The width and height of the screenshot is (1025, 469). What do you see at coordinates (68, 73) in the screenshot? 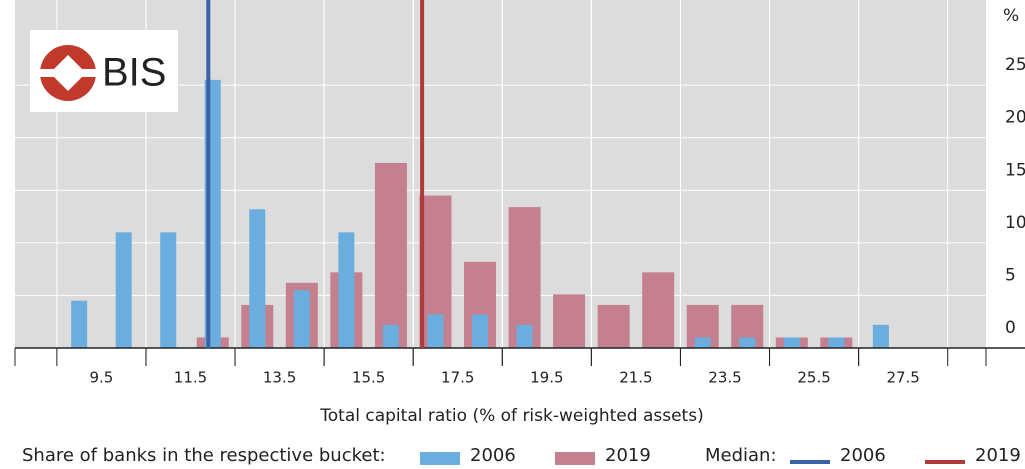
I see `logo-bar` at bounding box center [68, 73].